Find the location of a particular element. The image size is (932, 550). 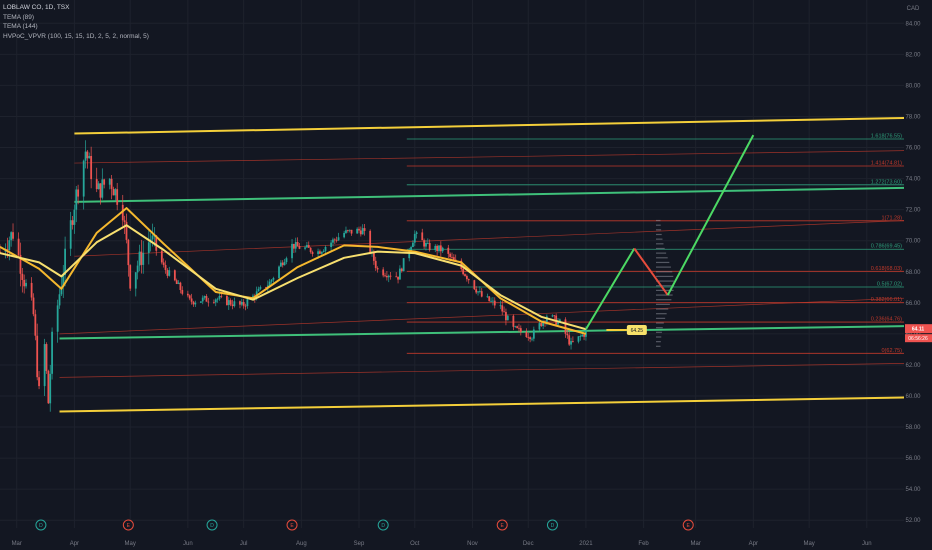

trend-line-thin is located at coordinates (489, 157).